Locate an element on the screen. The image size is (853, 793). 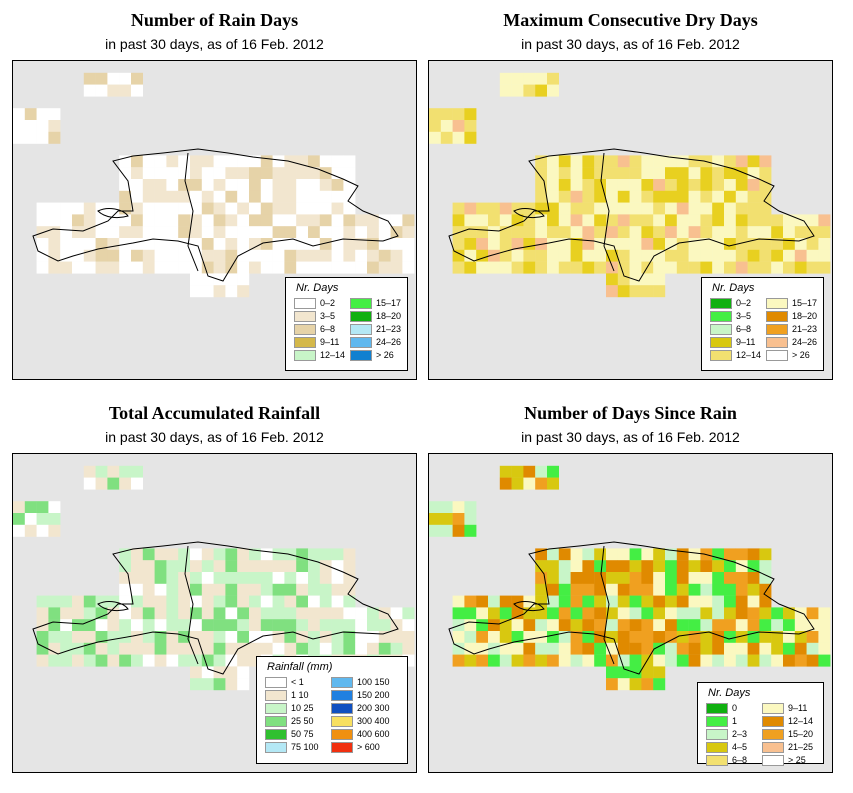
legend-swatch is located at coordinates (305, 316).